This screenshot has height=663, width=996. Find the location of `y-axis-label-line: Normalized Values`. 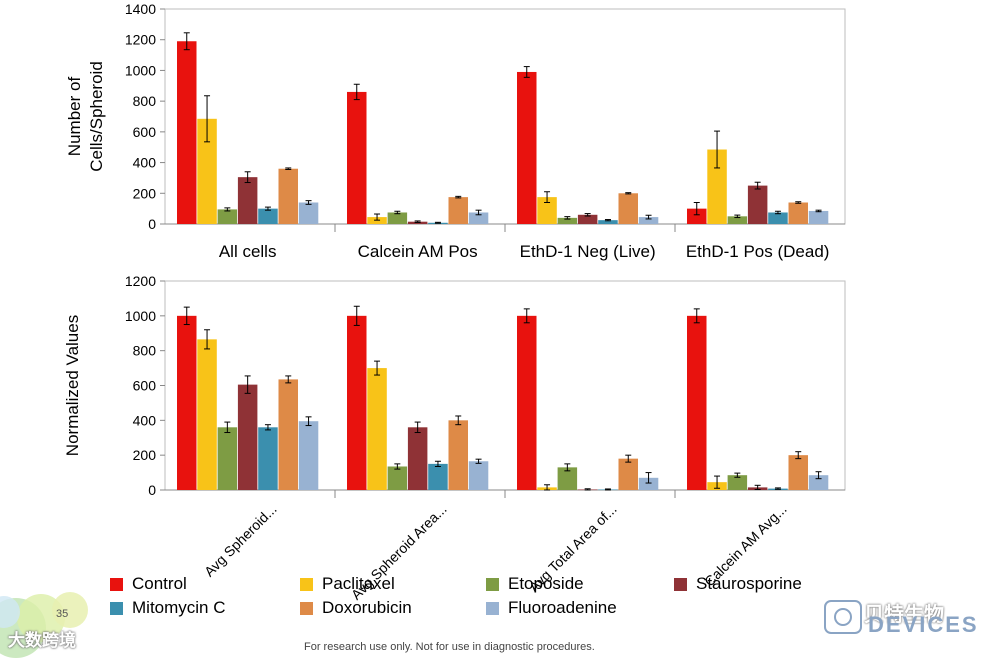

y-axis-label-line: Normalized Values is located at coordinates (72, 385).